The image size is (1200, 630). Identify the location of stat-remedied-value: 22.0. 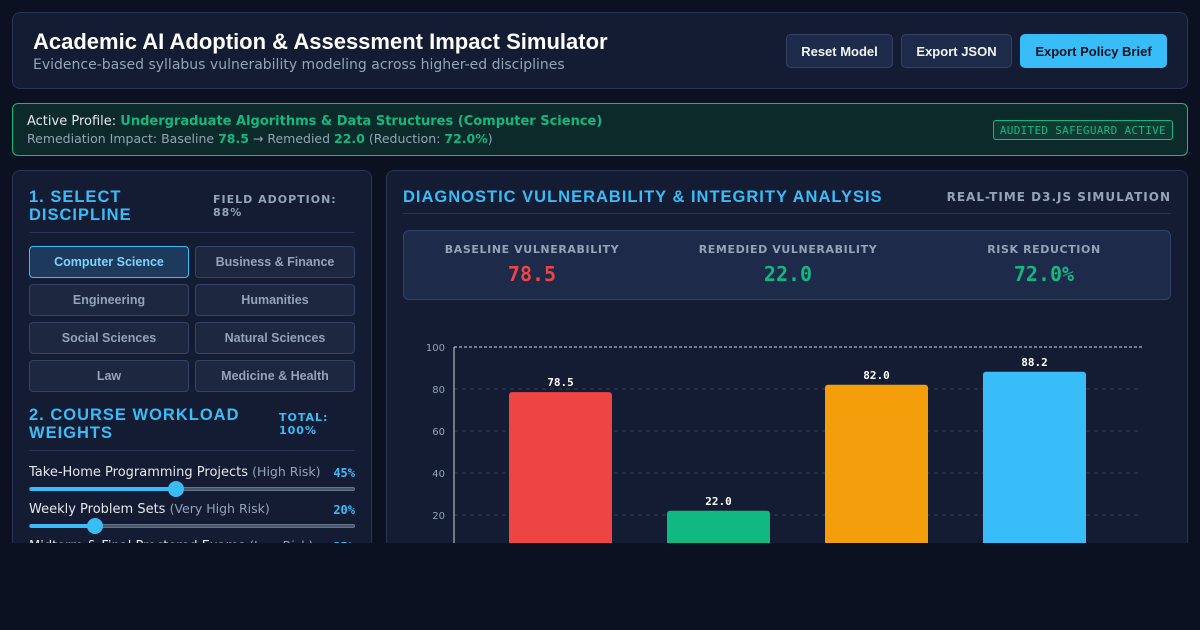
(788, 274).